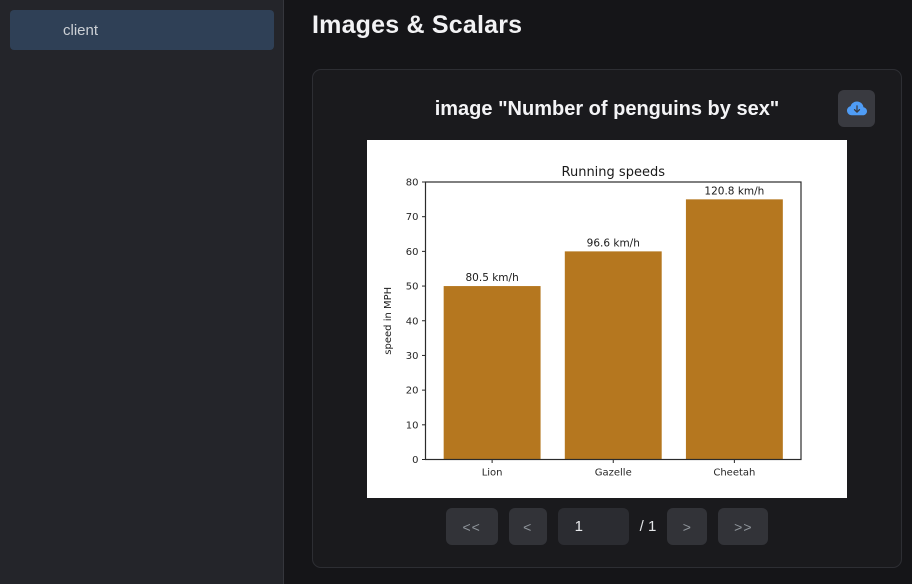 This screenshot has height=584, width=912. I want to click on card-header: image "Number of penguins by sex", so click(607, 98).